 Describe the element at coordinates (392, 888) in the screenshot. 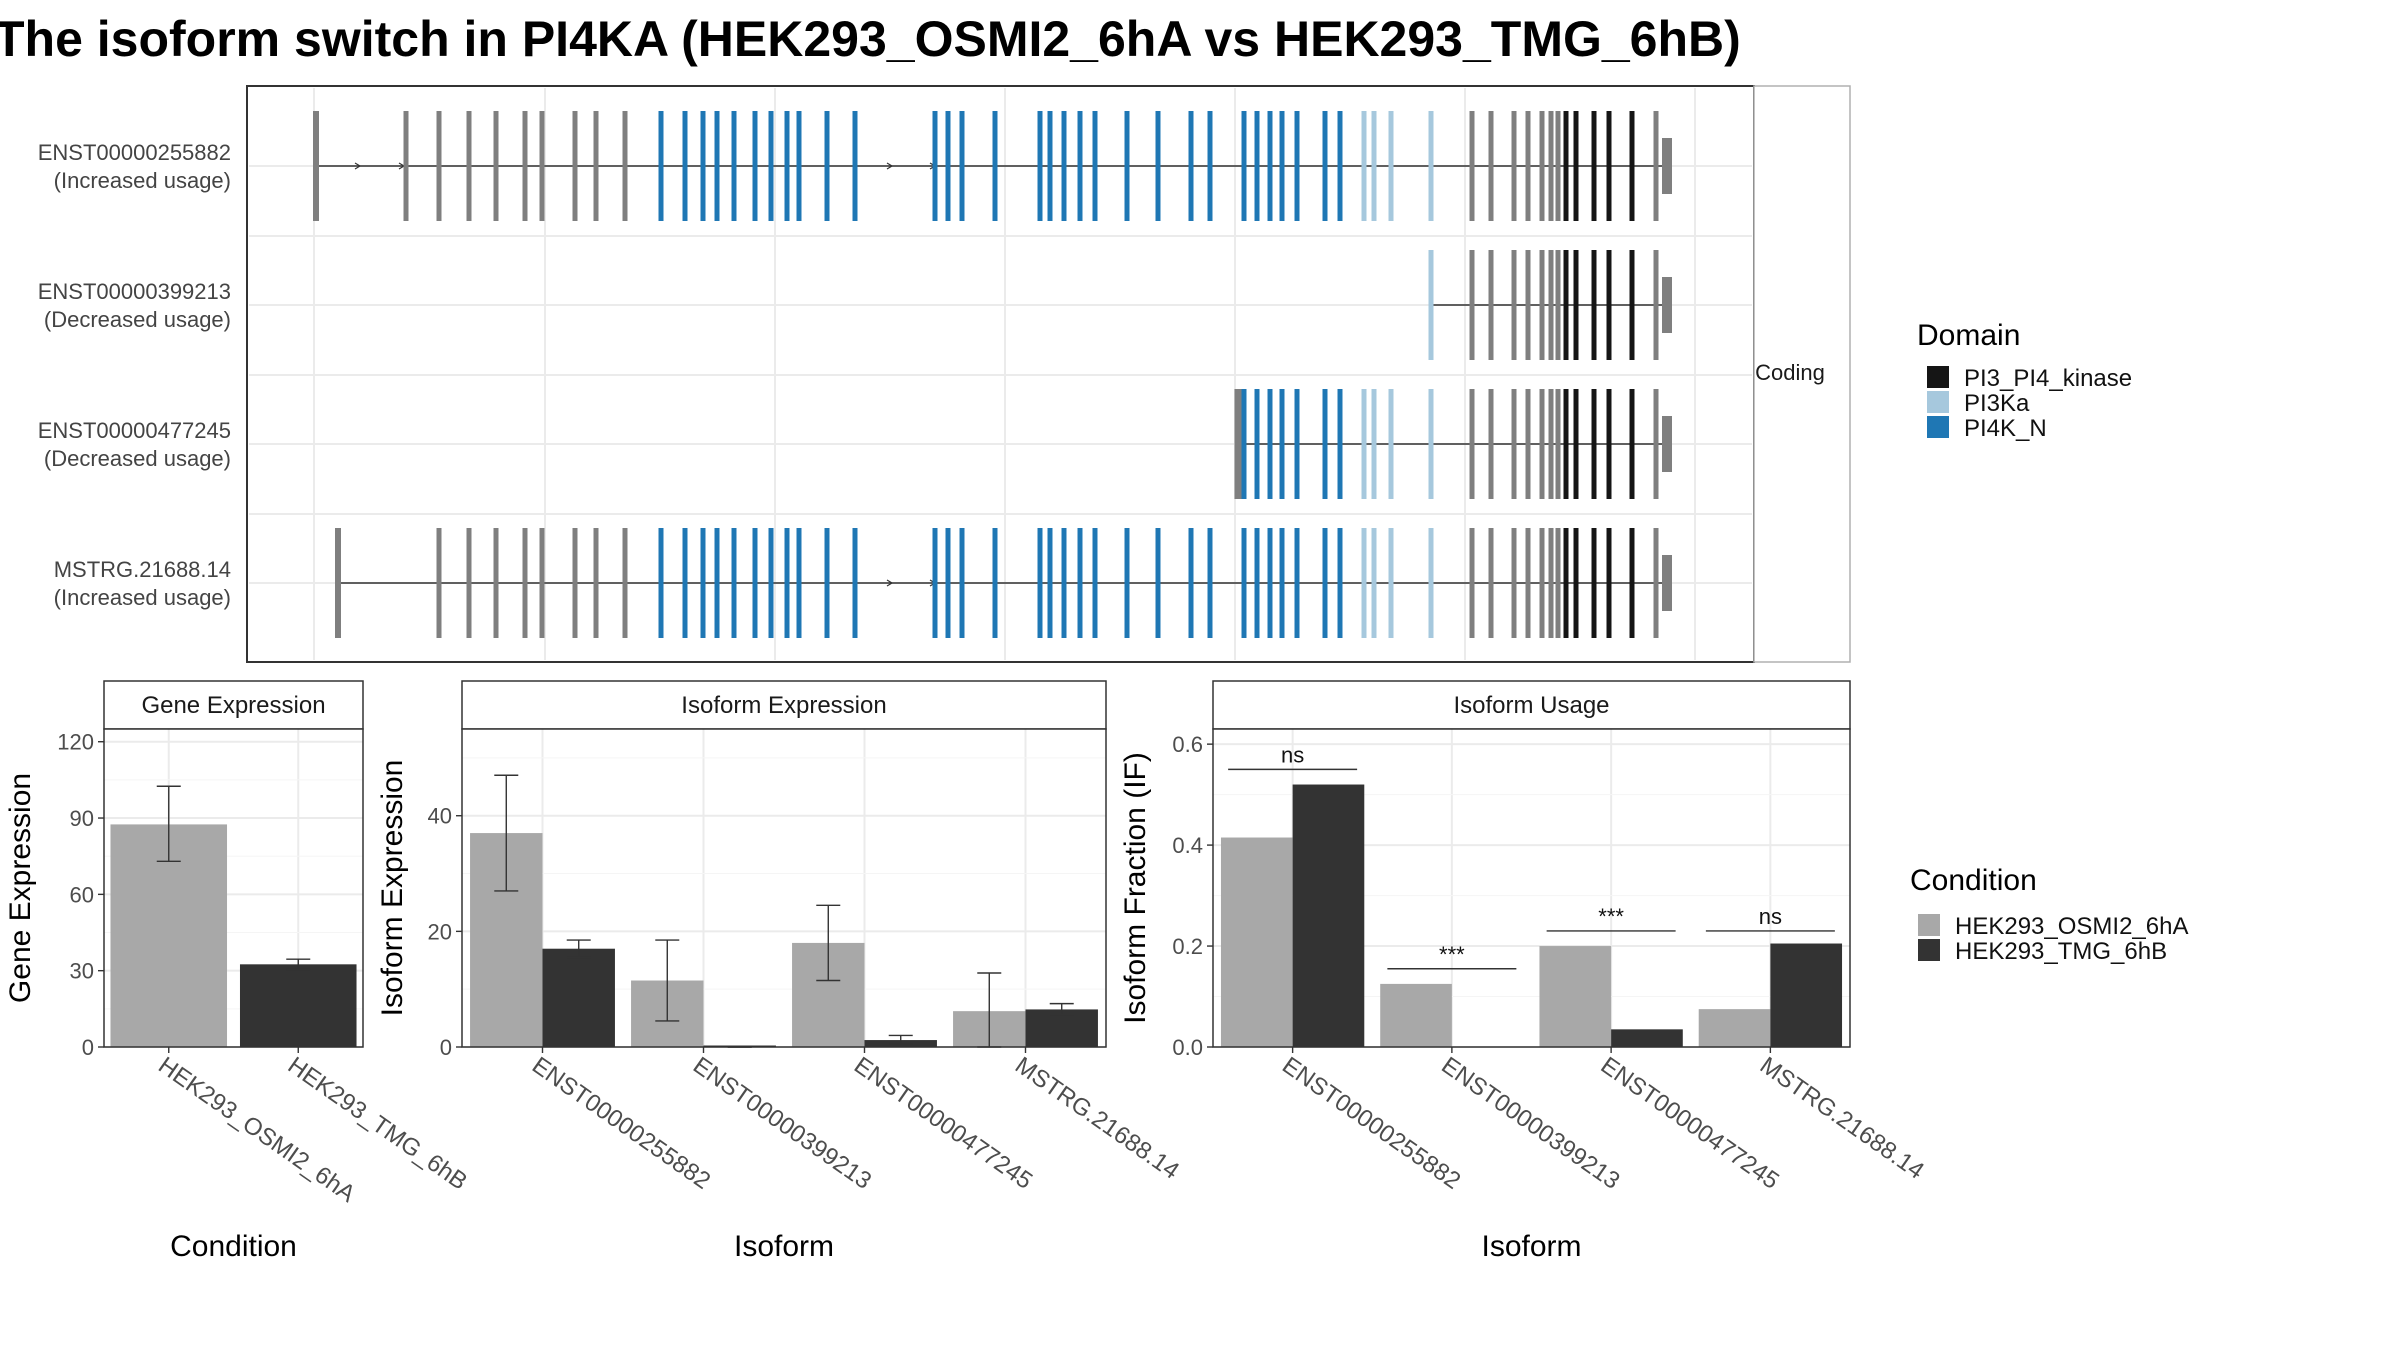

I see `y-axis-title: Isoform Expression` at that location.